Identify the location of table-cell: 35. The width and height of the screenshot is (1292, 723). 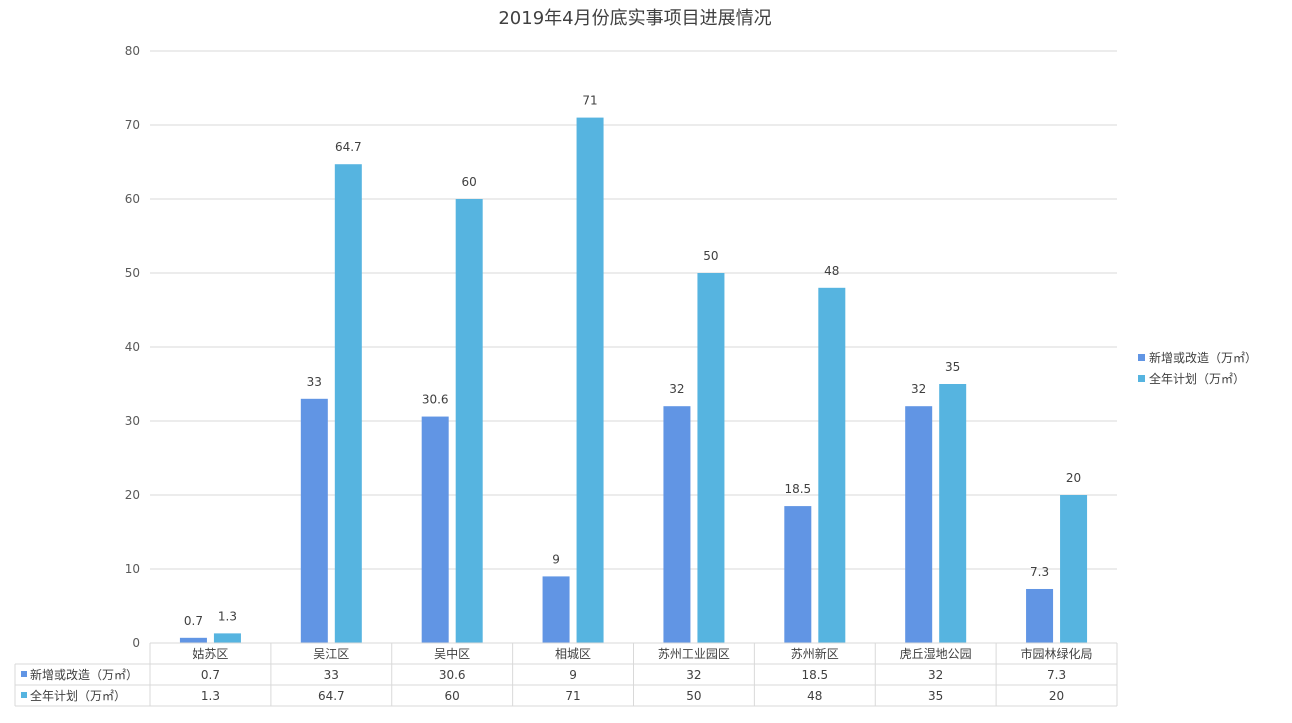
(935, 696).